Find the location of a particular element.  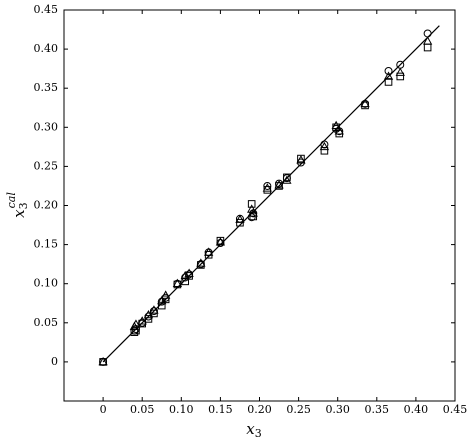

y-label-sub: 3 is located at coordinates (23, 205).